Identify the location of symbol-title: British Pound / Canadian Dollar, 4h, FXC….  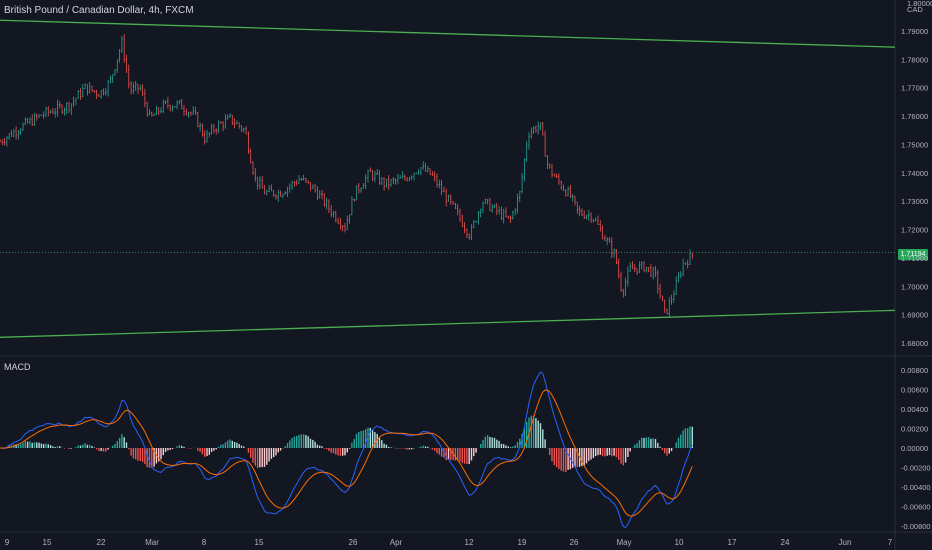
(99, 10).